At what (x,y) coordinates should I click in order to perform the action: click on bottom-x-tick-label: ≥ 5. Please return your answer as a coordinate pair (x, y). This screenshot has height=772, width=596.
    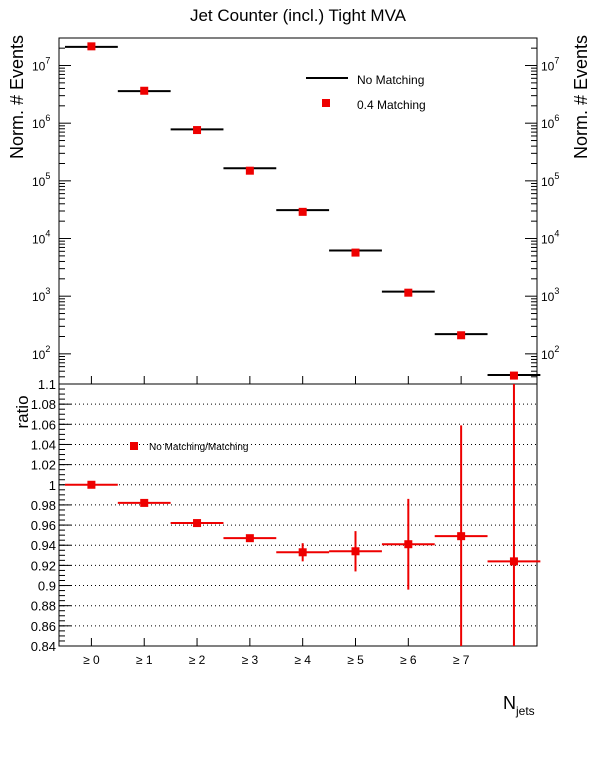
    Looking at the image, I should click on (355, 660).